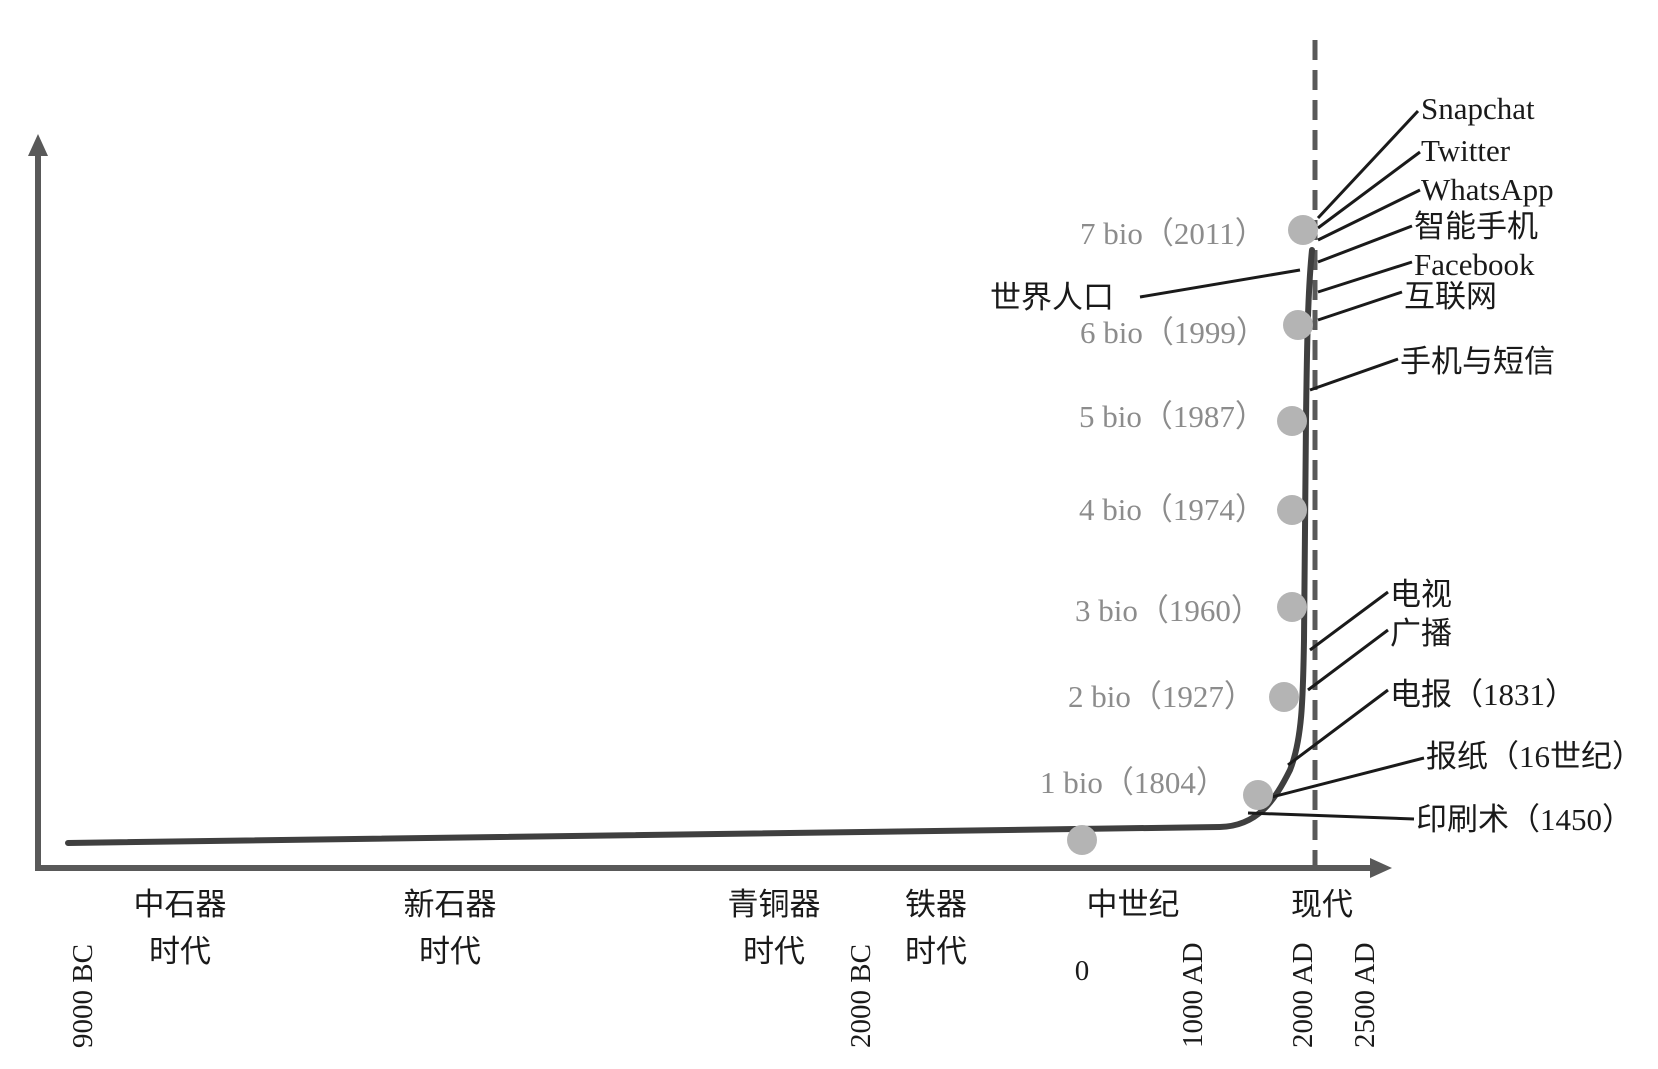 The height and width of the screenshot is (1069, 1658). What do you see at coordinates (1478, 108) in the screenshot?
I see `event-label-snapchat: Snapchat` at bounding box center [1478, 108].